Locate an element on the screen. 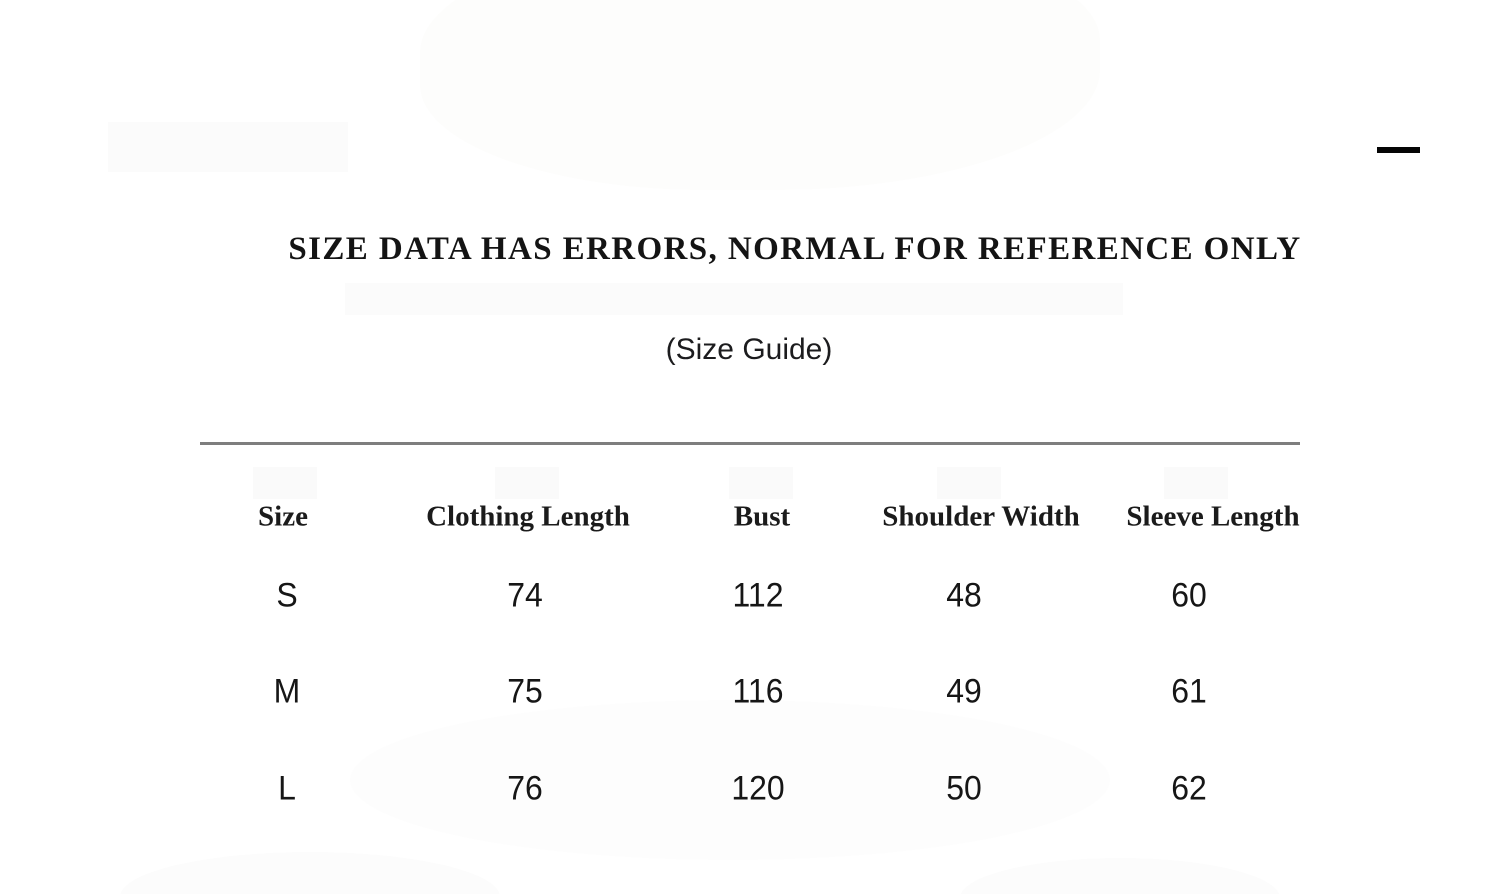 Image resolution: width=1500 pixels, height=894 pixels. shoulder-width-value: 48 is located at coordinates (964, 595).